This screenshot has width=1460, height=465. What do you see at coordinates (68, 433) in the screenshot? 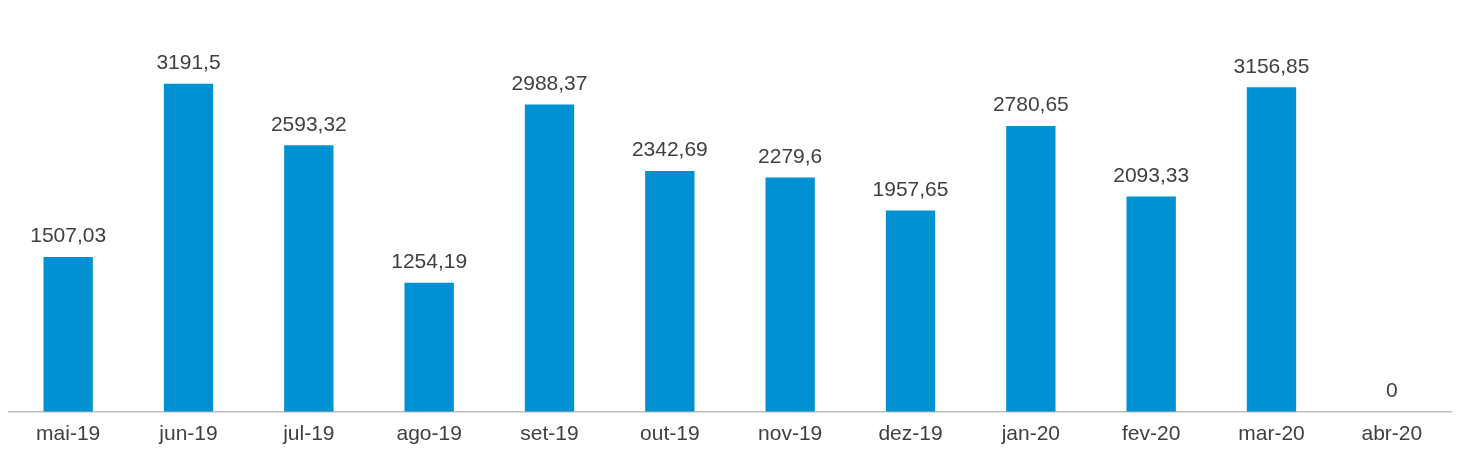
I see `x-tick-label: mai-19` at bounding box center [68, 433].